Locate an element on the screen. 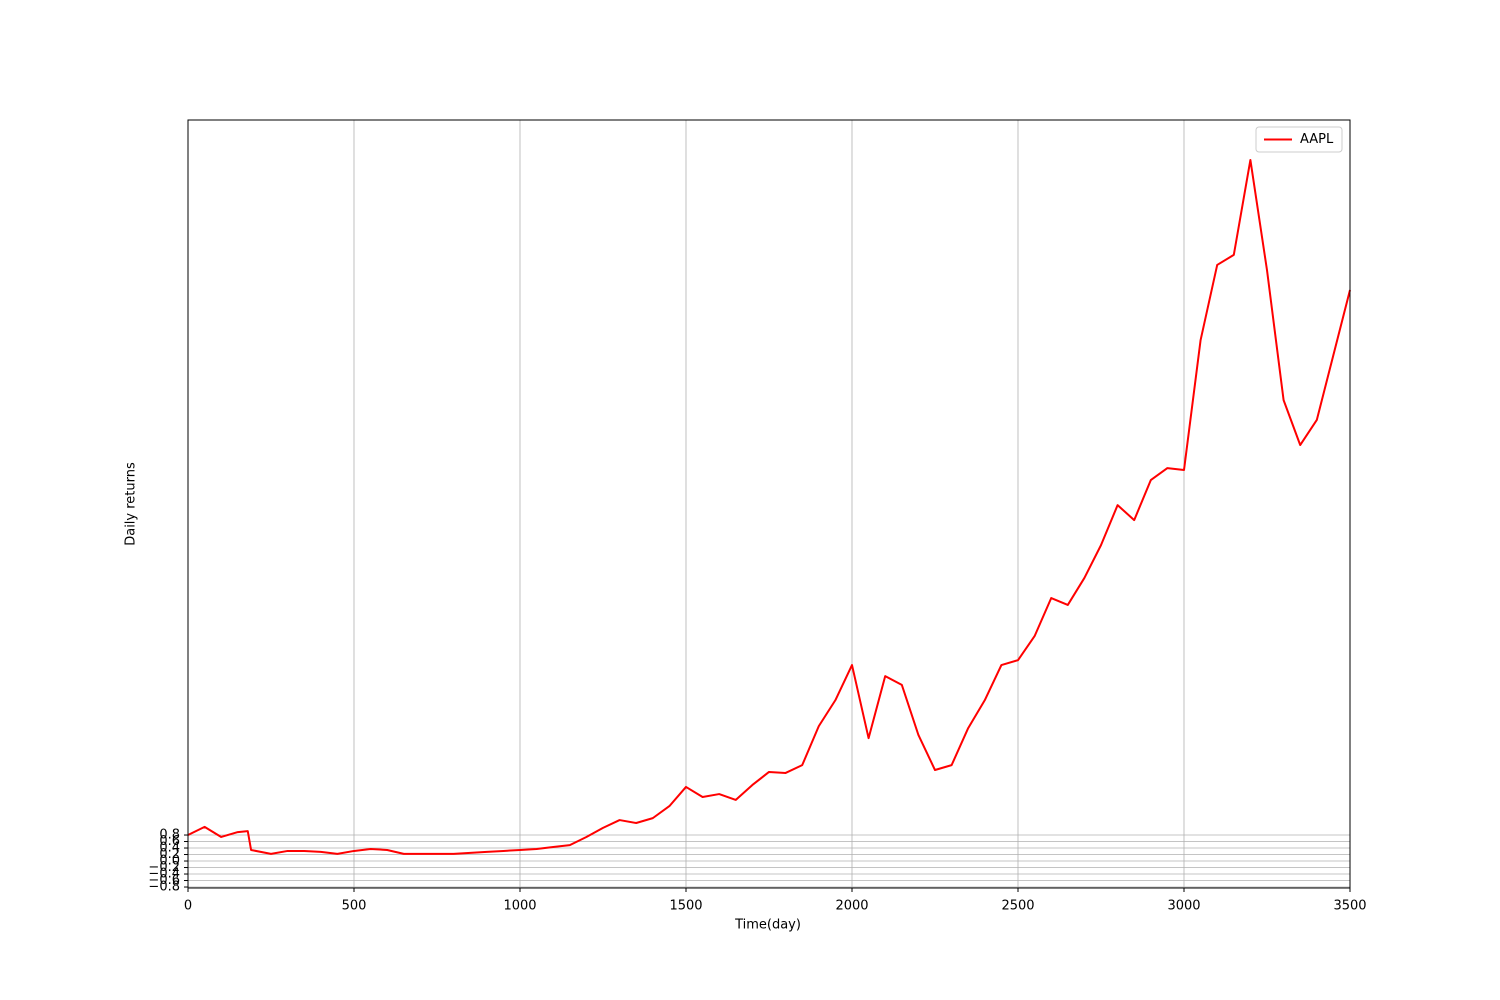 This screenshot has width=1500, height=1000. legend-box is located at coordinates (1299, 139).